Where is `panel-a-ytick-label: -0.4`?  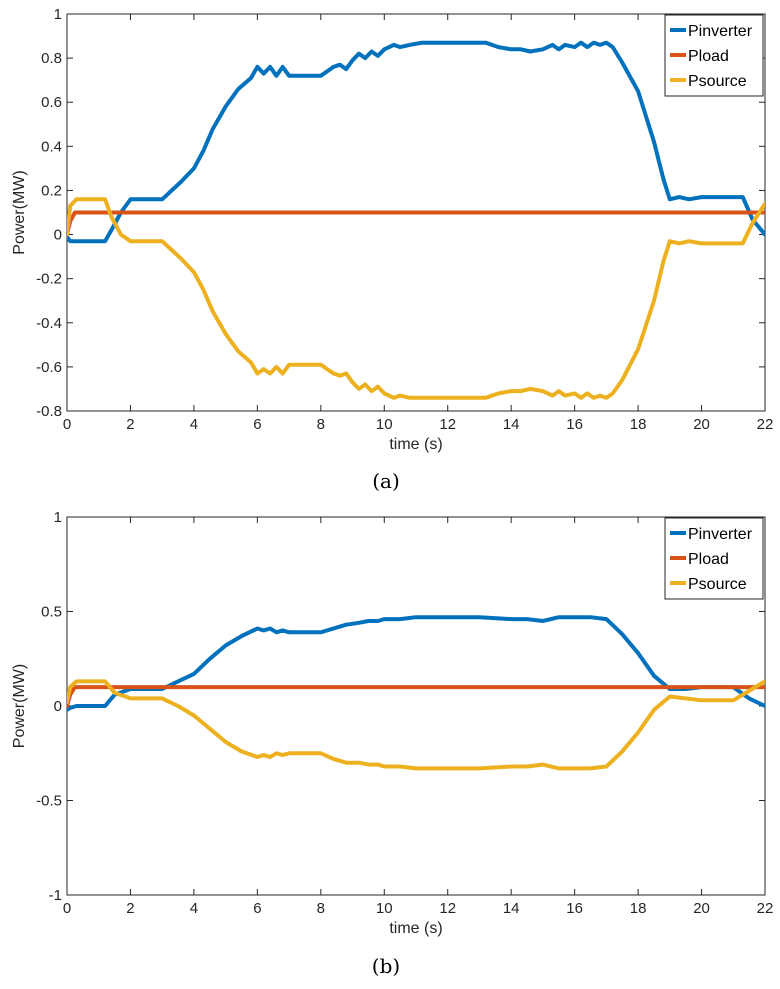
panel-a-ytick-label: -0.4 is located at coordinates (49, 323).